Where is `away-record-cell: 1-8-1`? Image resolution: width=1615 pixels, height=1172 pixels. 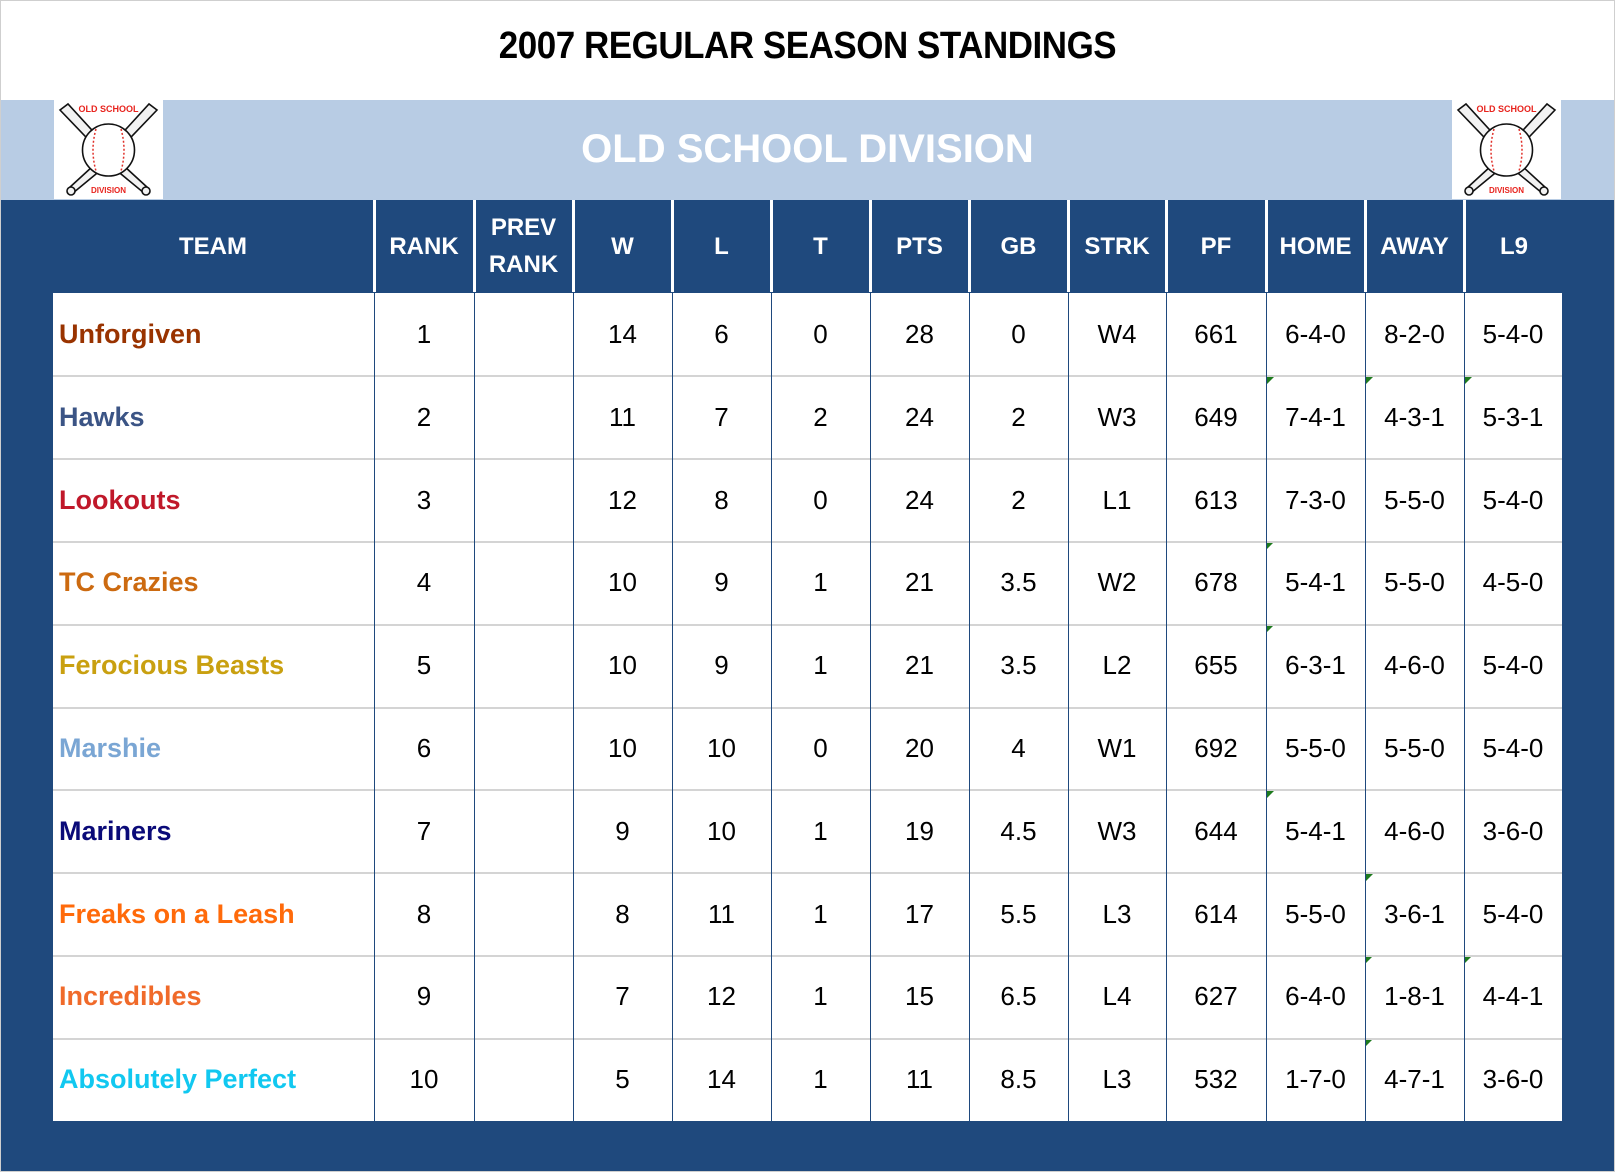
away-record-cell: 1-8-1 is located at coordinates (1414, 996).